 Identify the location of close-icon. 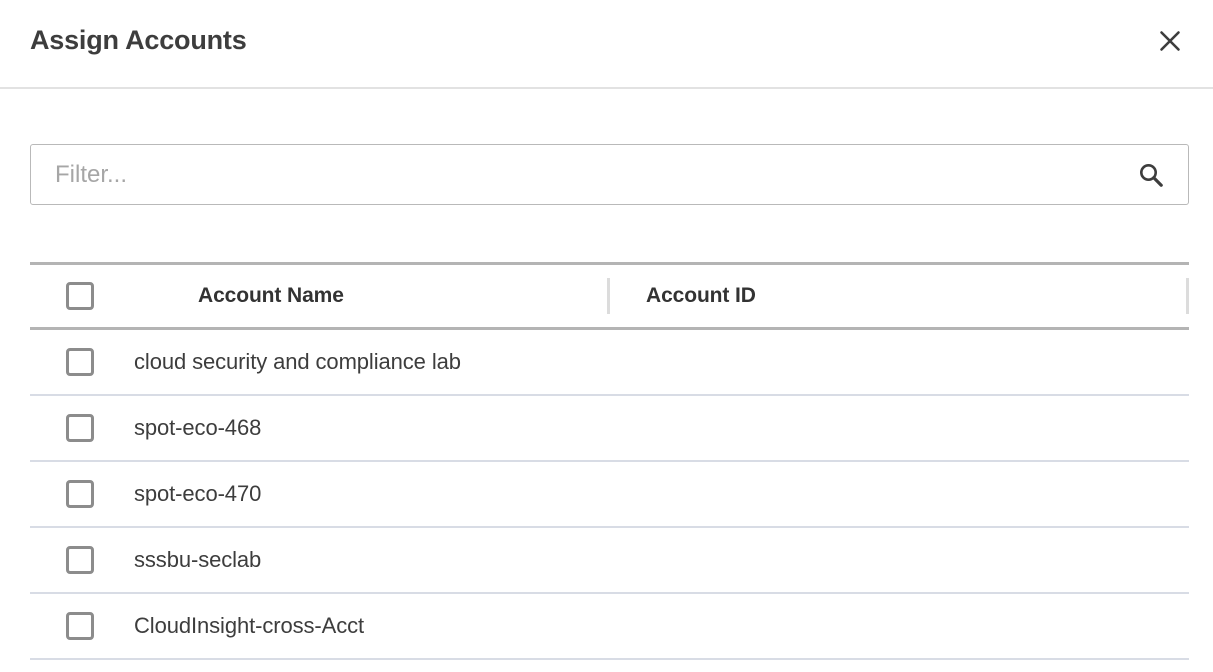
(1170, 41).